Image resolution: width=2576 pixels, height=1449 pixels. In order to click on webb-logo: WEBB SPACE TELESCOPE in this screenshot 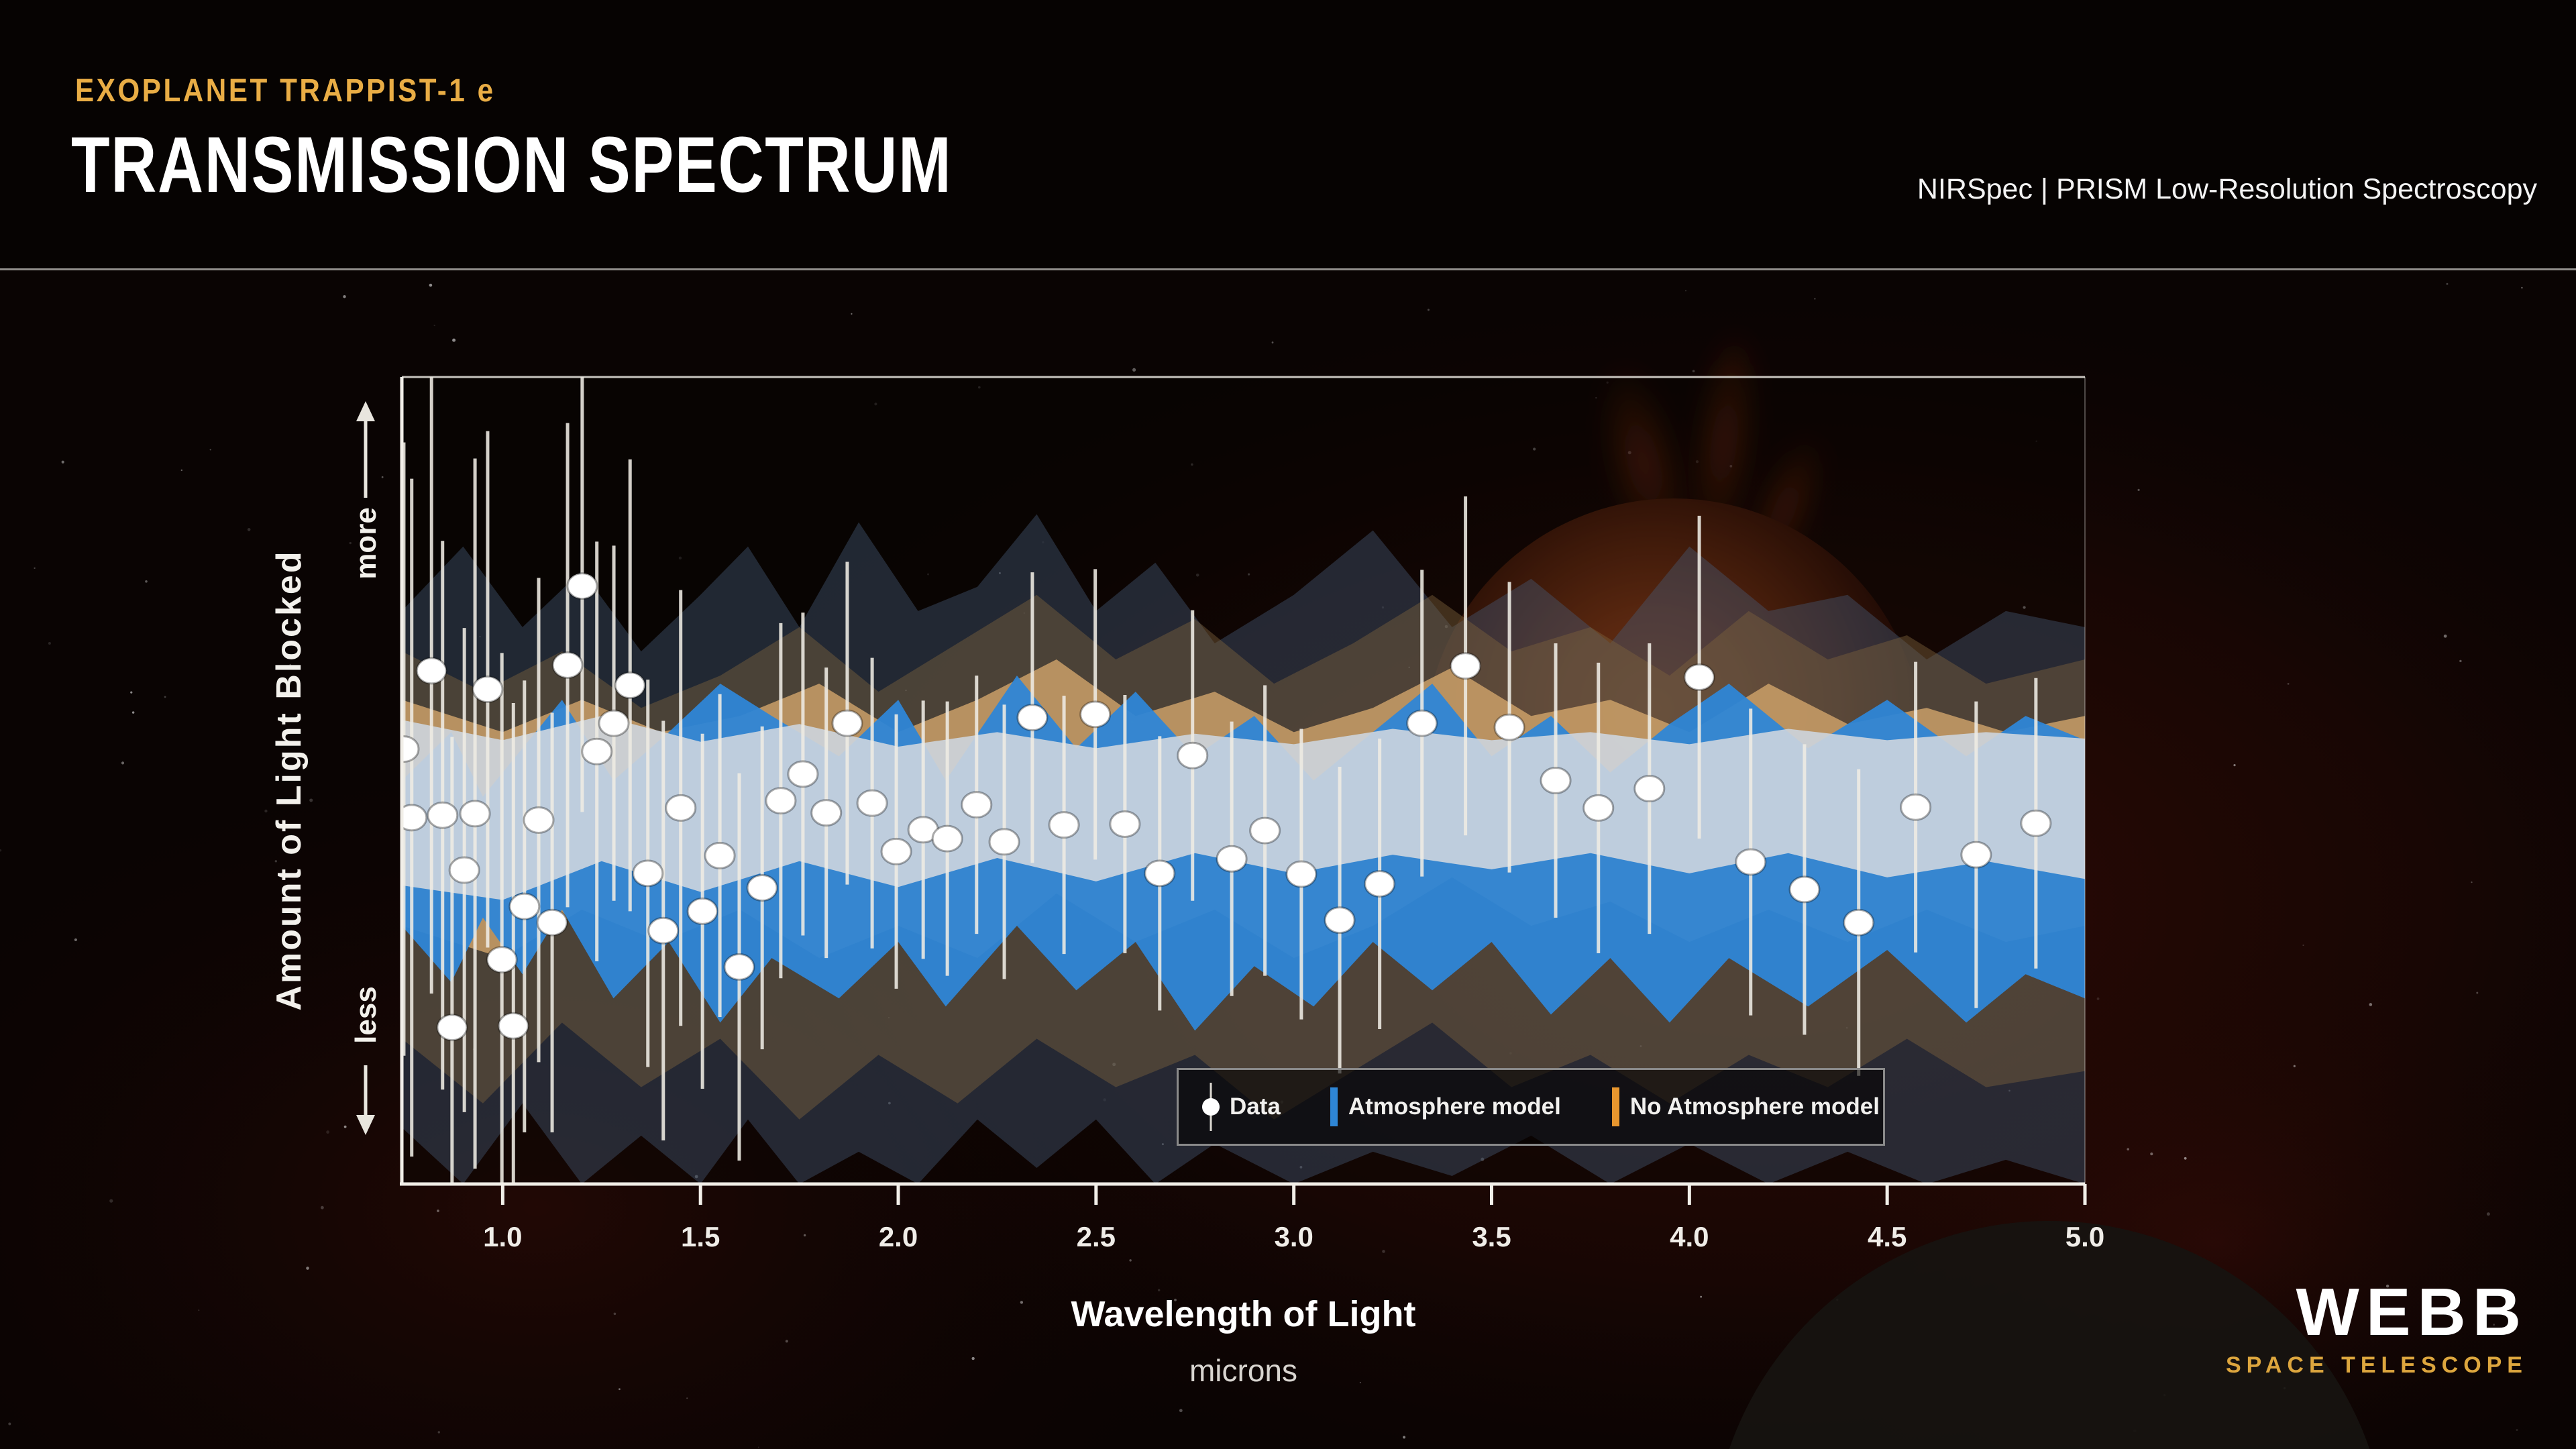, I will do `click(2377, 1329)`.